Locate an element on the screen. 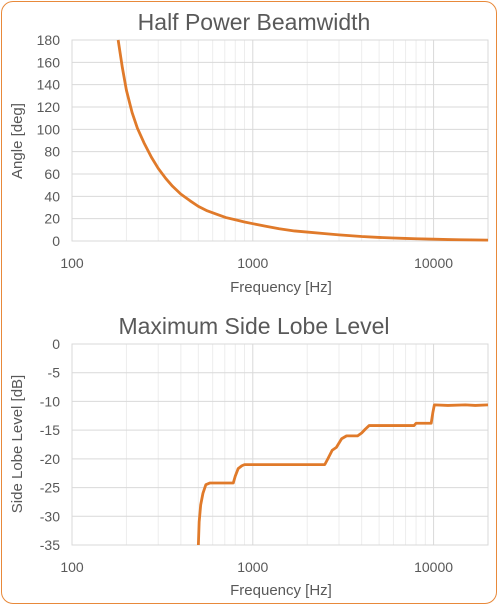 The width and height of the screenshot is (500, 607). y-tick-label: 60 is located at coordinates (52, 174).